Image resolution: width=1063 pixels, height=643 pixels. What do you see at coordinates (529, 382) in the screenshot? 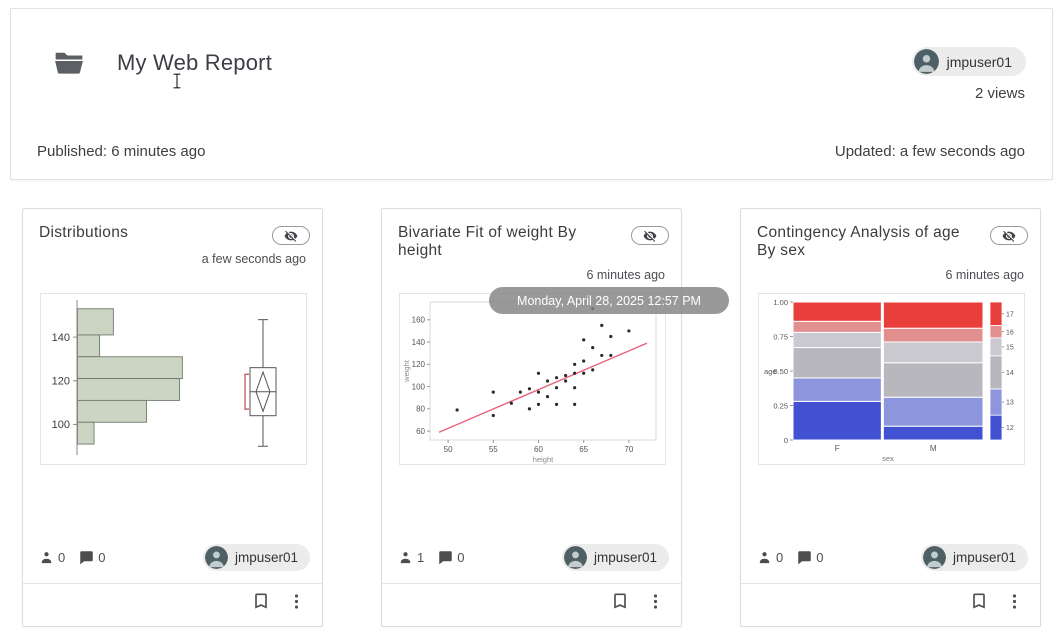
I see `bivariate-chart-svg: 60 80 100 120 140 160 50 55 60 65 70 weight height` at bounding box center [529, 382].